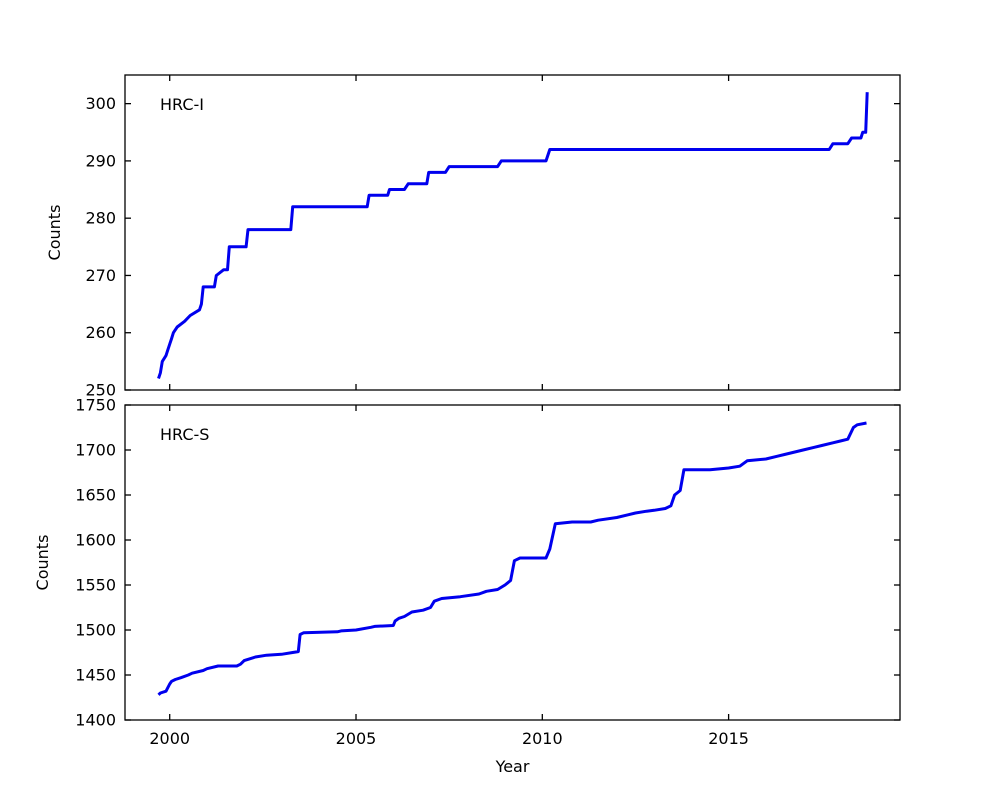 This screenshot has height=800, width=1000. What do you see at coordinates (95, 450) in the screenshot?
I see `y-axis-tick-label: 1700` at bounding box center [95, 450].